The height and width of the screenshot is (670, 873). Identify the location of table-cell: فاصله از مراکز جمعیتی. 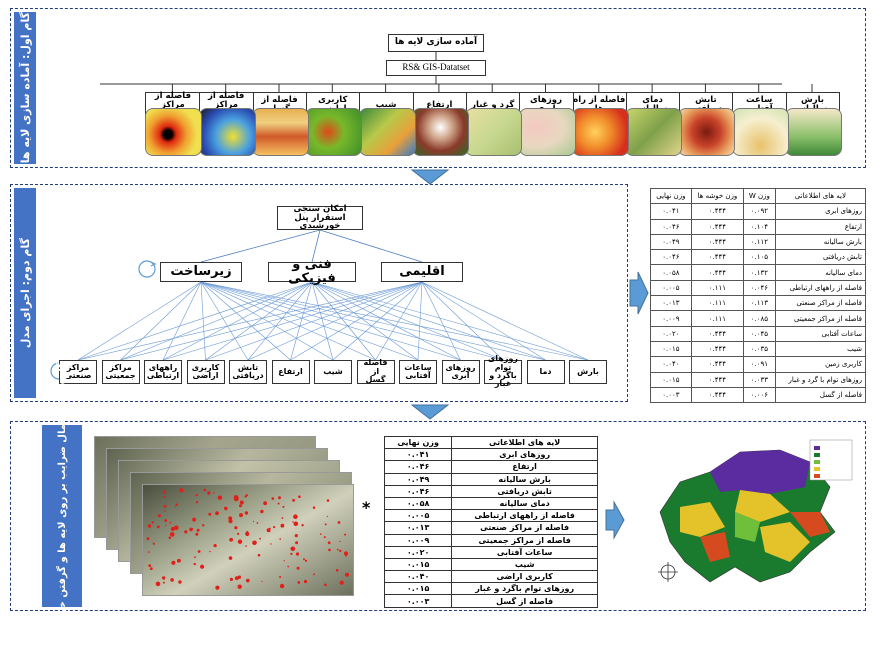
(524, 540).